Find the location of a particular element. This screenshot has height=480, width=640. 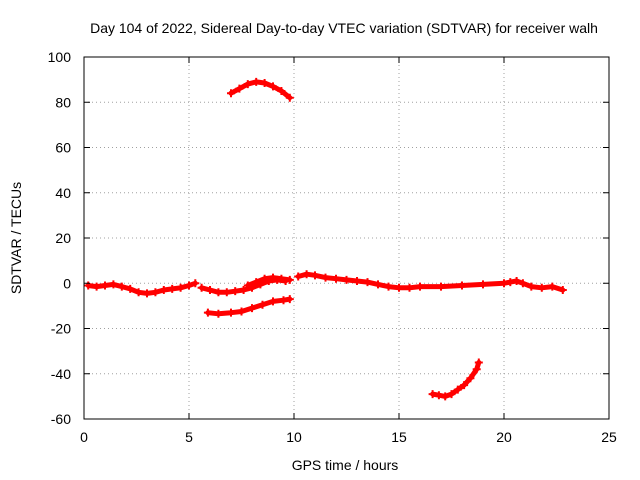

series-line is located at coordinates (249, 306).